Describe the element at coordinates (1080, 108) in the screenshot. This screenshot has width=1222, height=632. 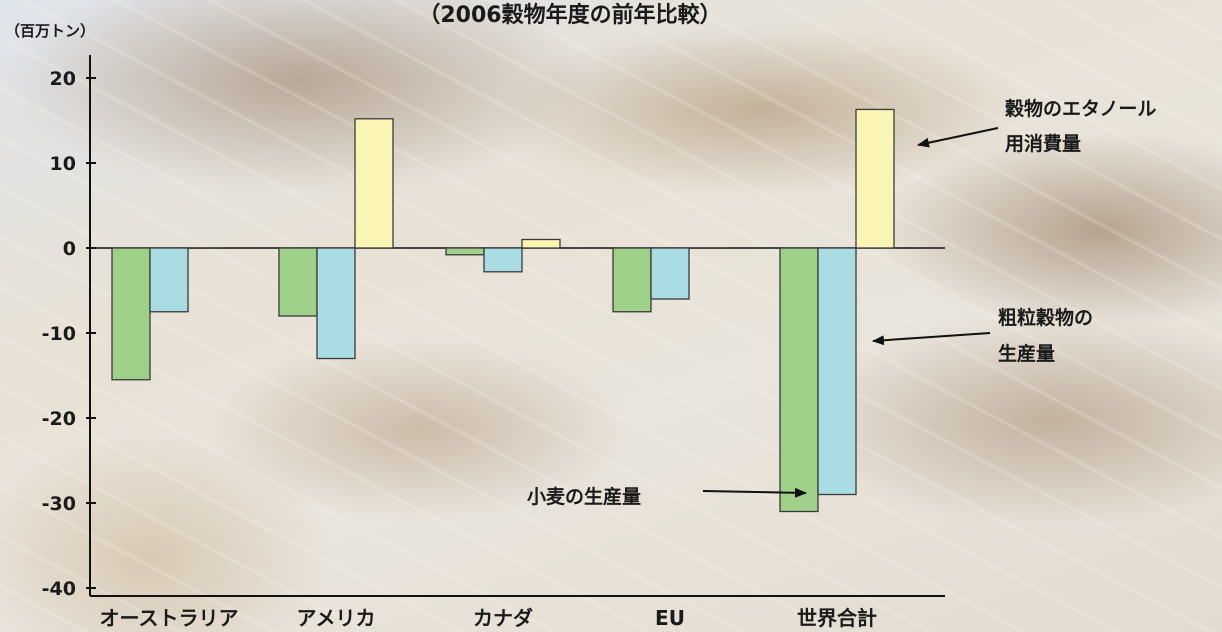
I see `annotation-ethanol-line1: 穀物のエタノール` at that location.